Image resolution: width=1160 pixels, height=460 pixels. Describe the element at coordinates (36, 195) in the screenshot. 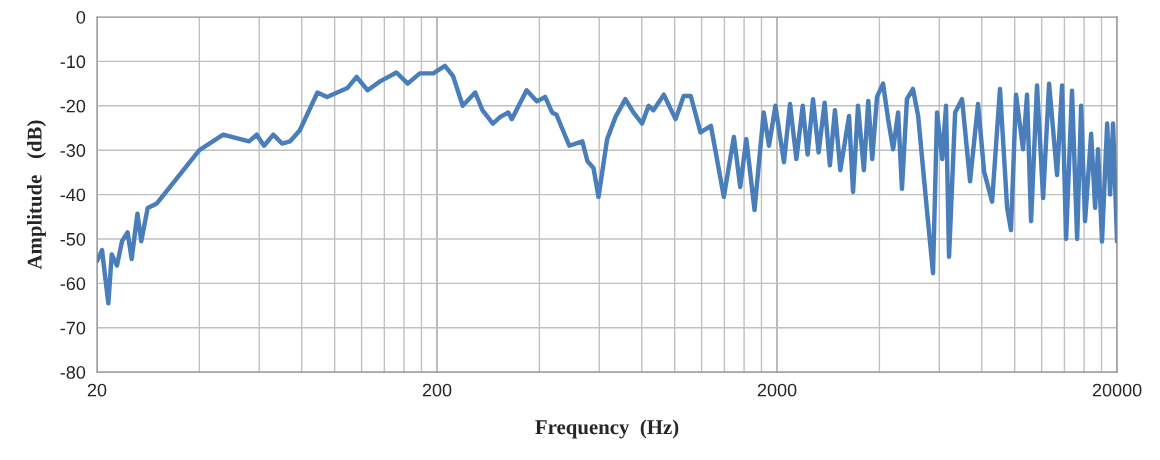

I see `y-axis-title: Amplitude (dB)` at that location.